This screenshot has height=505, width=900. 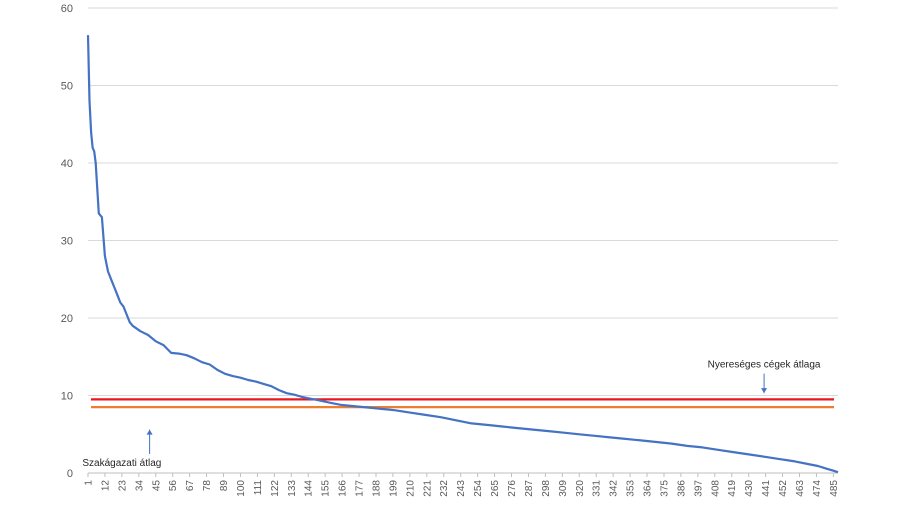 I want to click on x-tick-label: 408, so click(x=715, y=488).